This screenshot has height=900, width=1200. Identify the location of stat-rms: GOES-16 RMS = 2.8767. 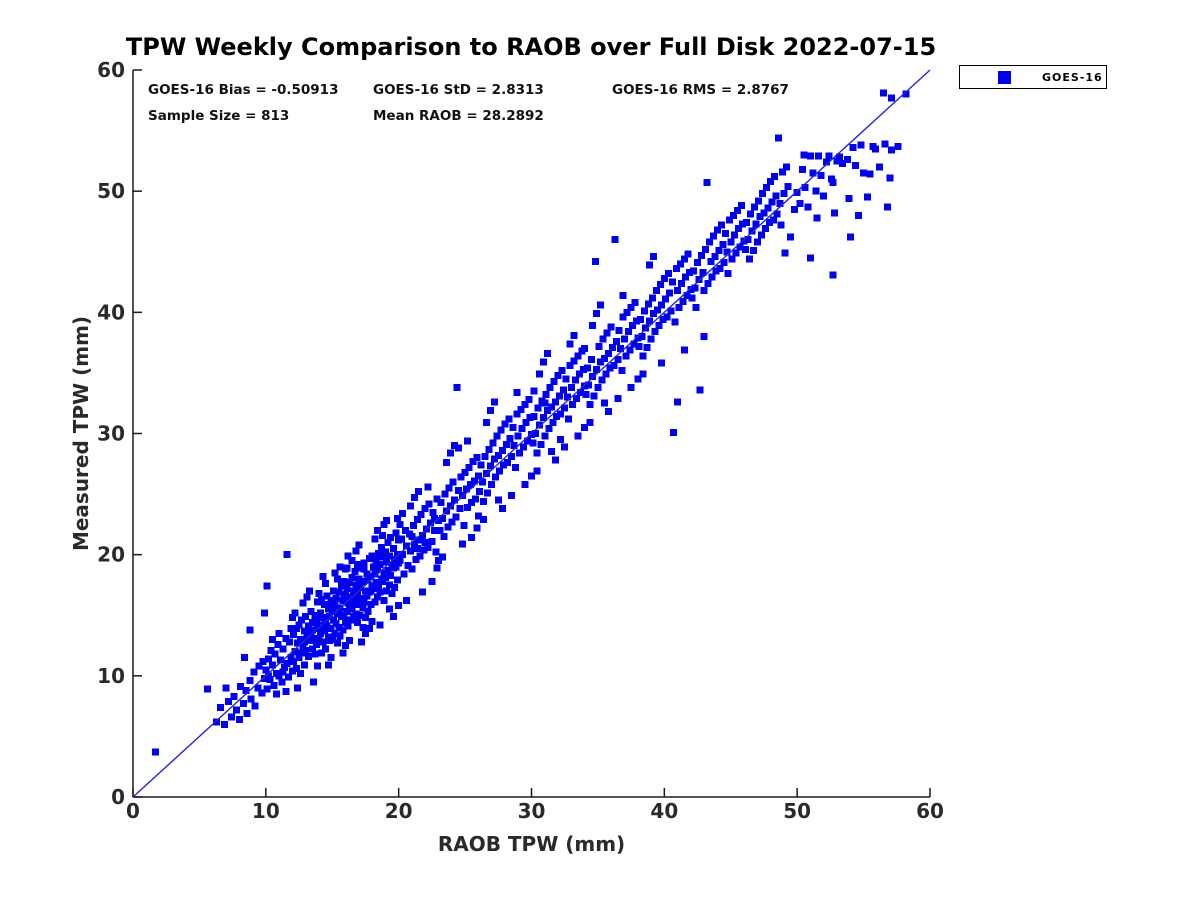
(700, 90).